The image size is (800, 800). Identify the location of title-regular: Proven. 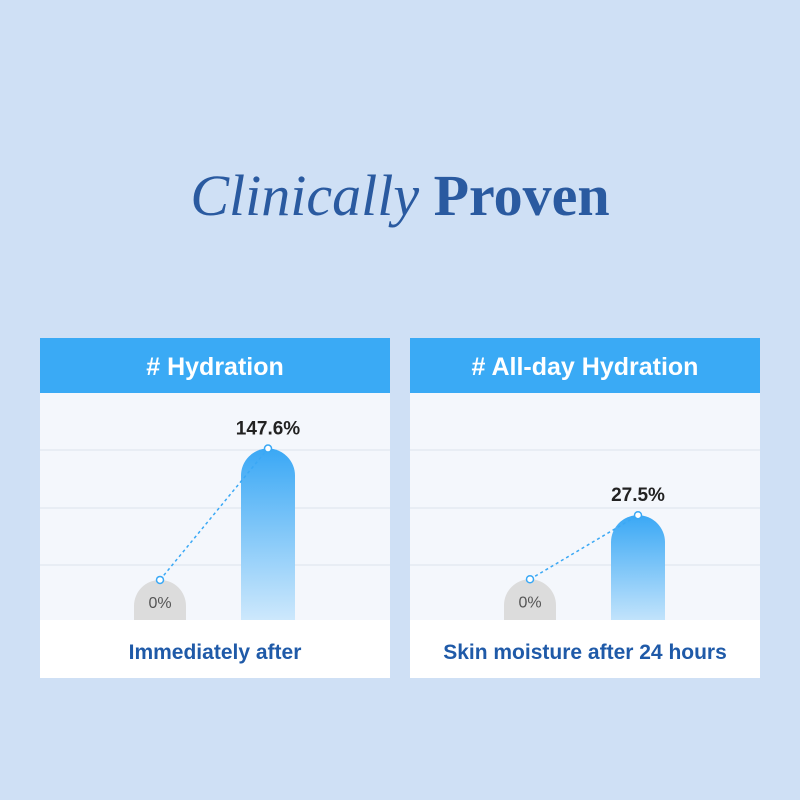
(522, 195).